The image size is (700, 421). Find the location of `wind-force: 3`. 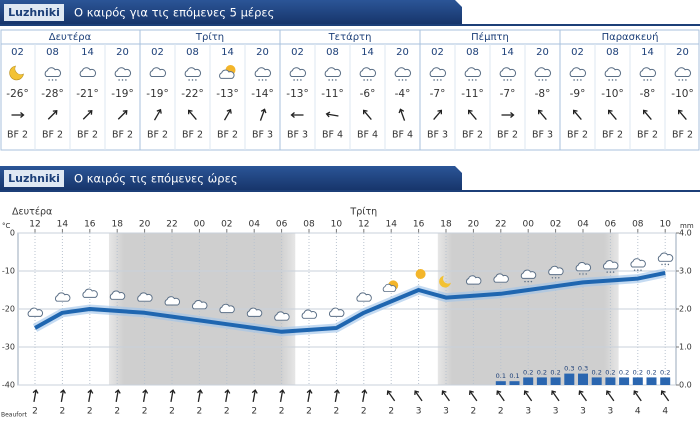

wind-force: 3 is located at coordinates (419, 412).